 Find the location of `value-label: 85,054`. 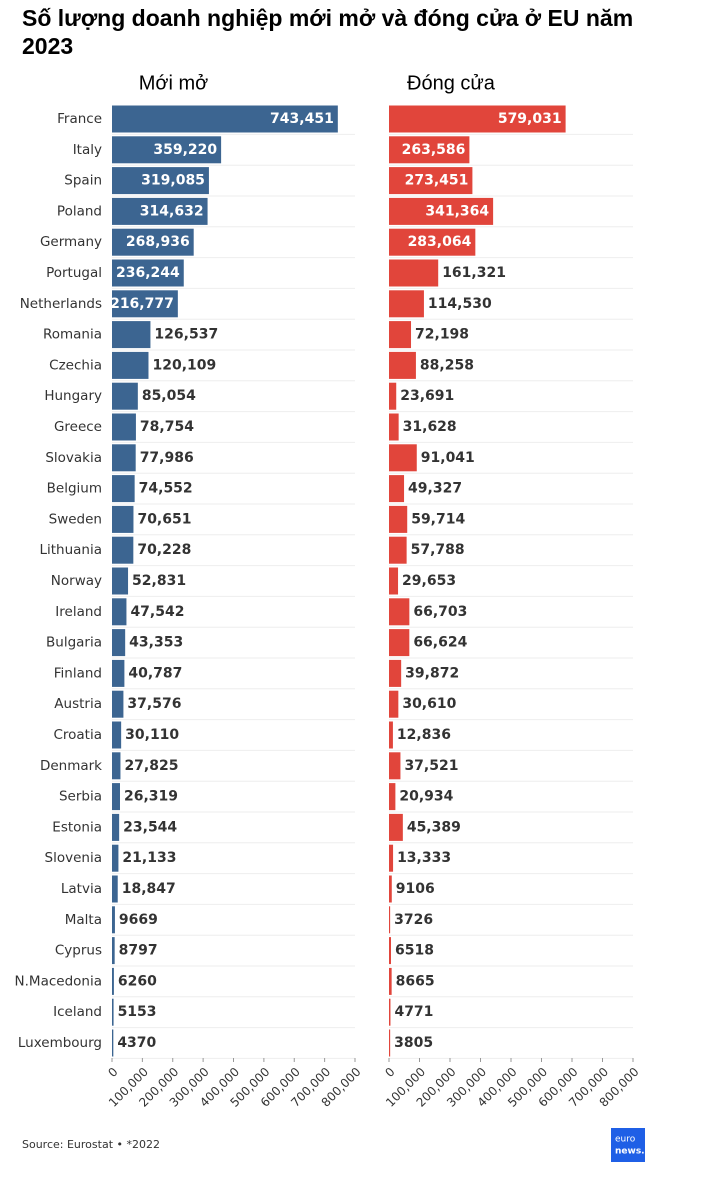

value-label: 85,054 is located at coordinates (169, 396).